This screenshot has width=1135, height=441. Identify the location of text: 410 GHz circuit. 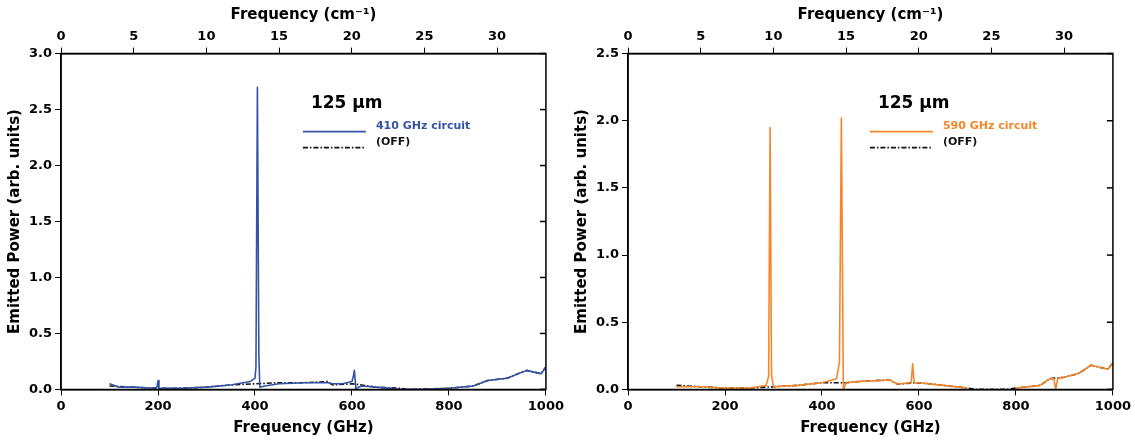
(423, 126).